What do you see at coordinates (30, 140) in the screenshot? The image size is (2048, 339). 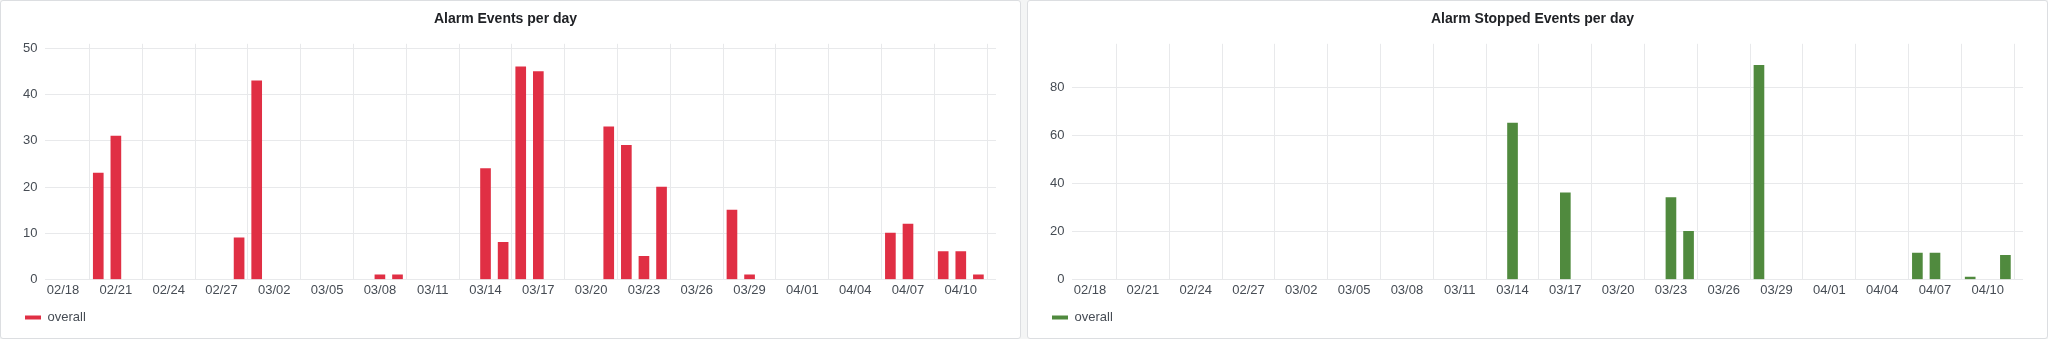 I see `y-tick-label: 30` at bounding box center [30, 140].